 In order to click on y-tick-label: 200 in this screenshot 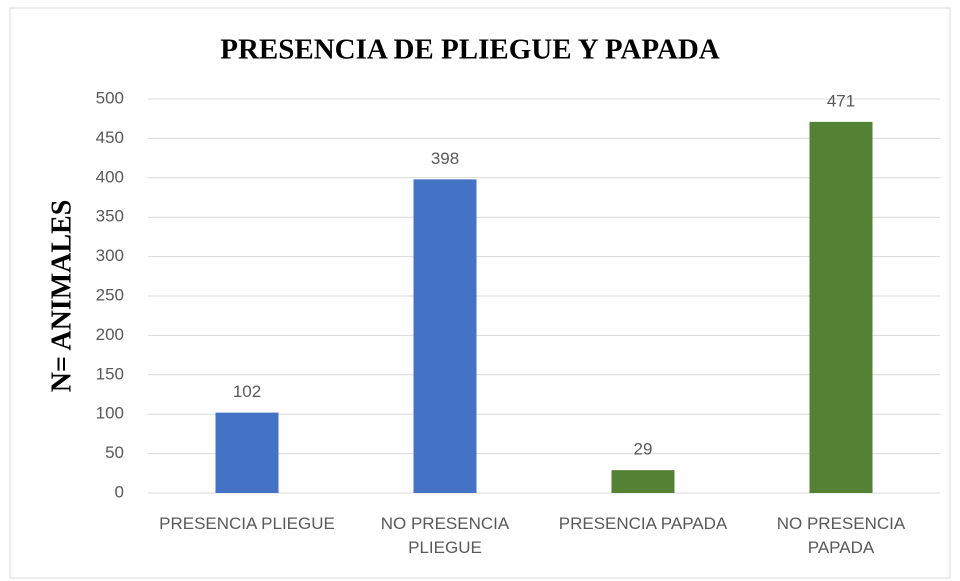, I will do `click(110, 334)`.